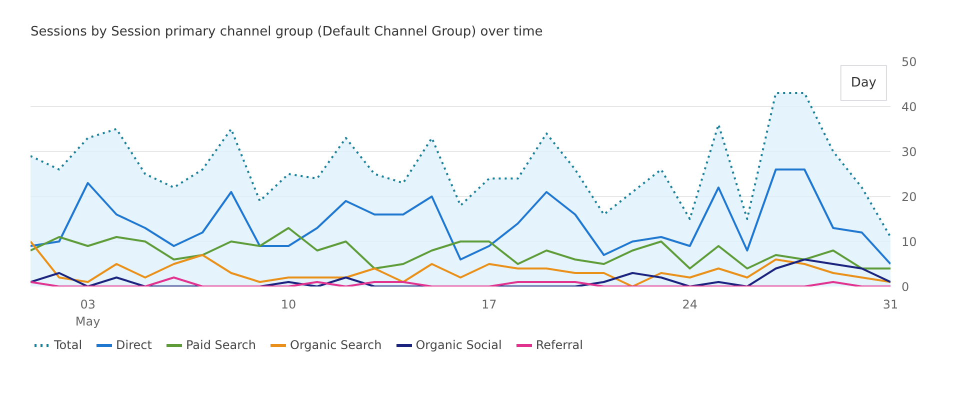  What do you see at coordinates (68, 345) in the screenshot?
I see `legend-label: Total` at bounding box center [68, 345].